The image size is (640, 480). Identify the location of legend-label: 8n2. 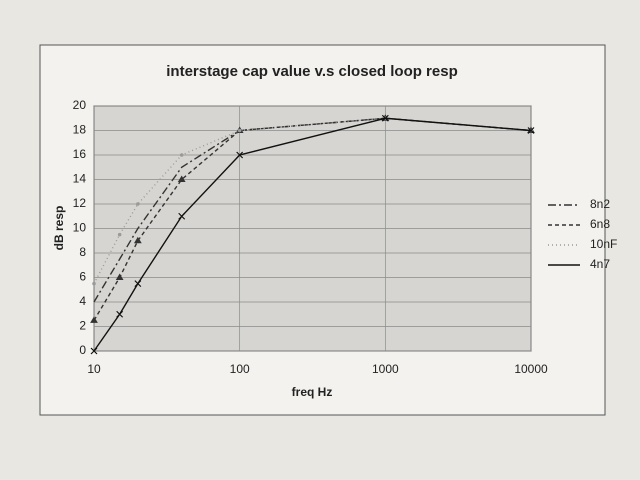
(600, 204).